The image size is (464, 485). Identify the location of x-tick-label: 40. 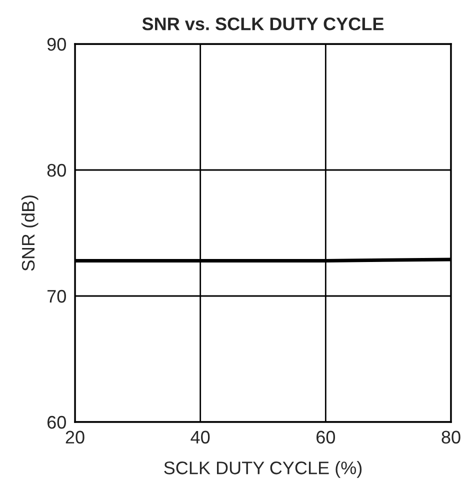
(200, 437).